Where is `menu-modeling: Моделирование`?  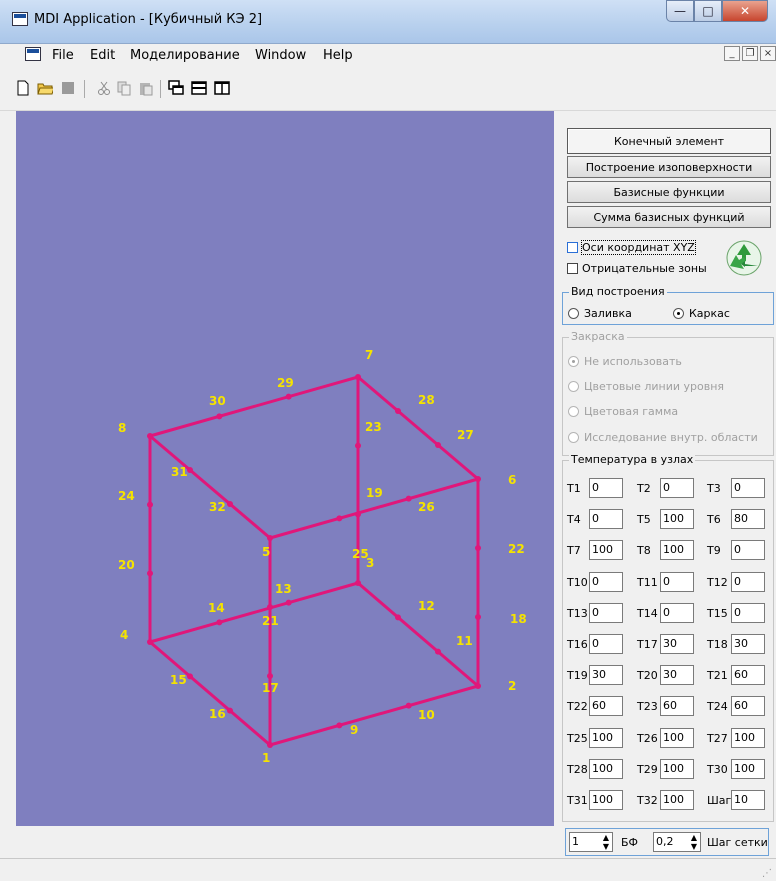 menu-modeling: Моделирование is located at coordinates (185, 55).